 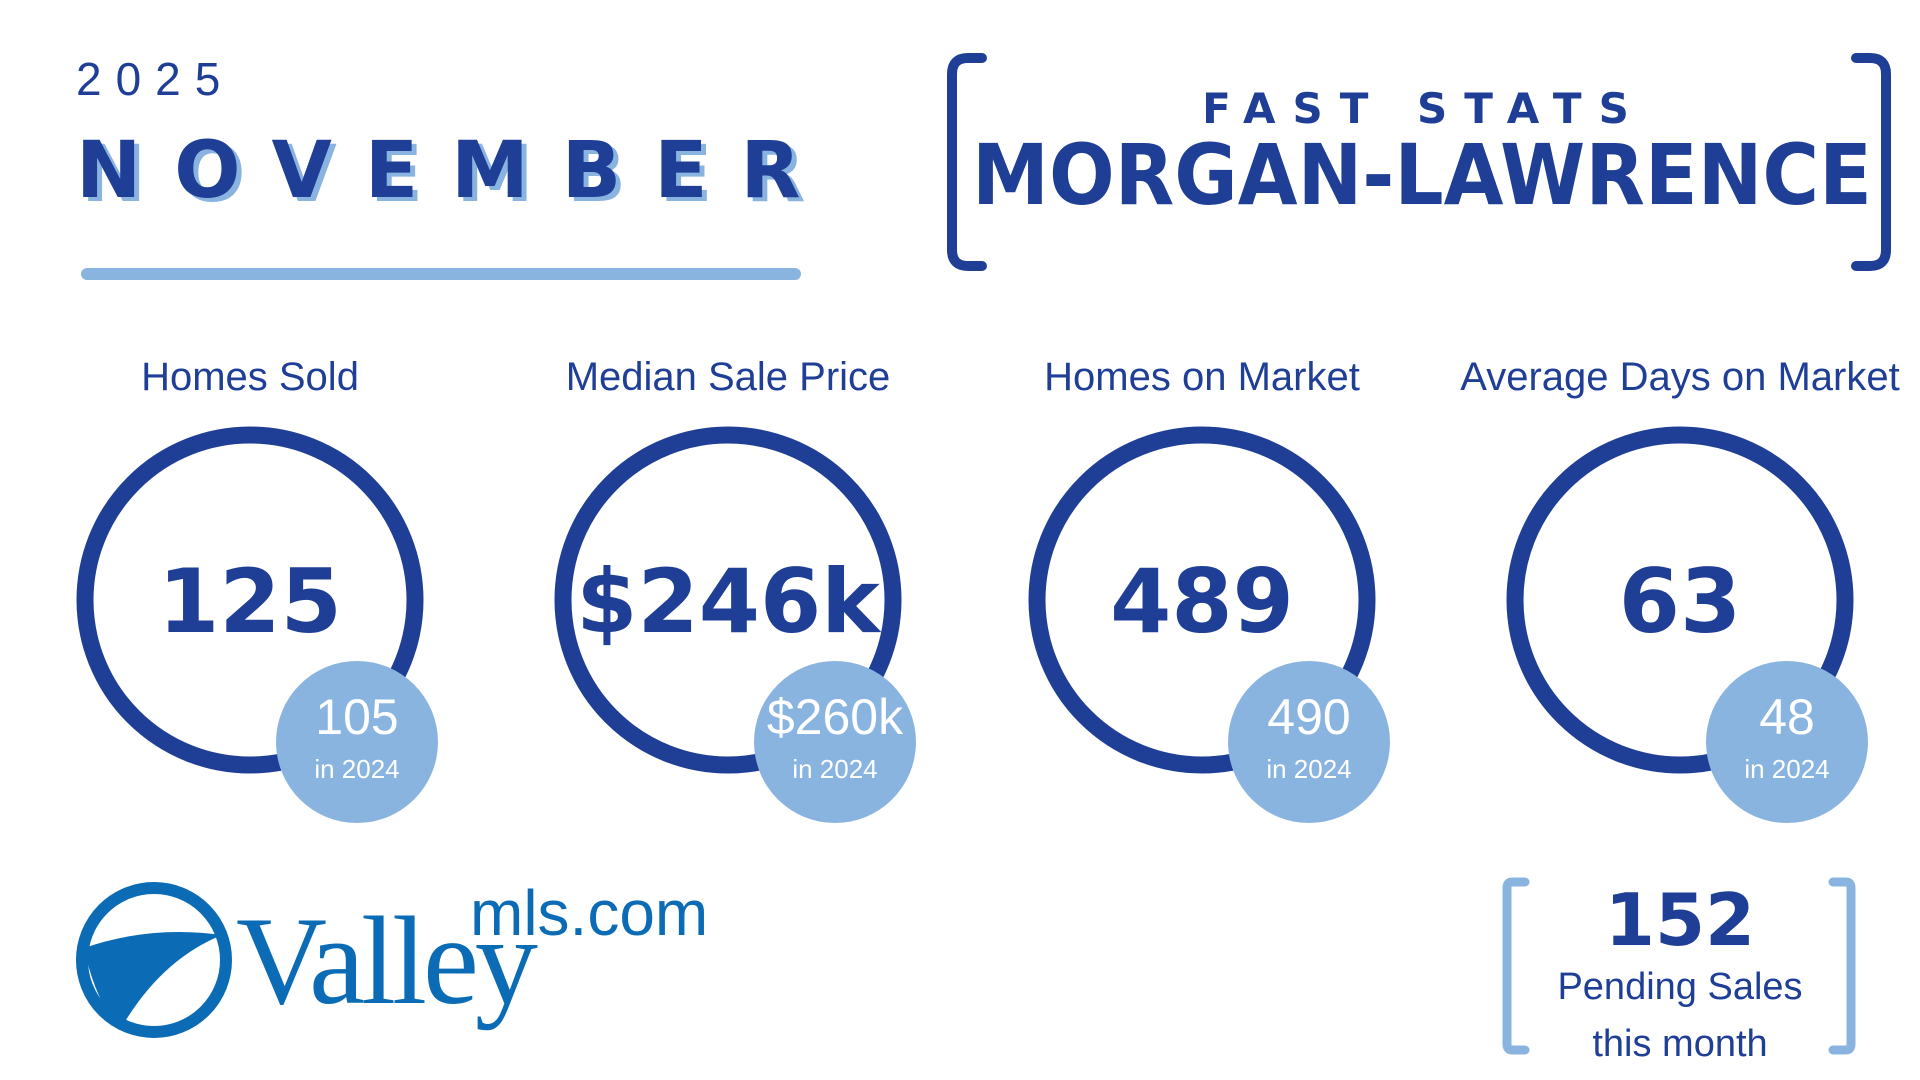 What do you see at coordinates (1422, 175) in the screenshot?
I see `area-name: MORGAN-LAWRENCE` at bounding box center [1422, 175].